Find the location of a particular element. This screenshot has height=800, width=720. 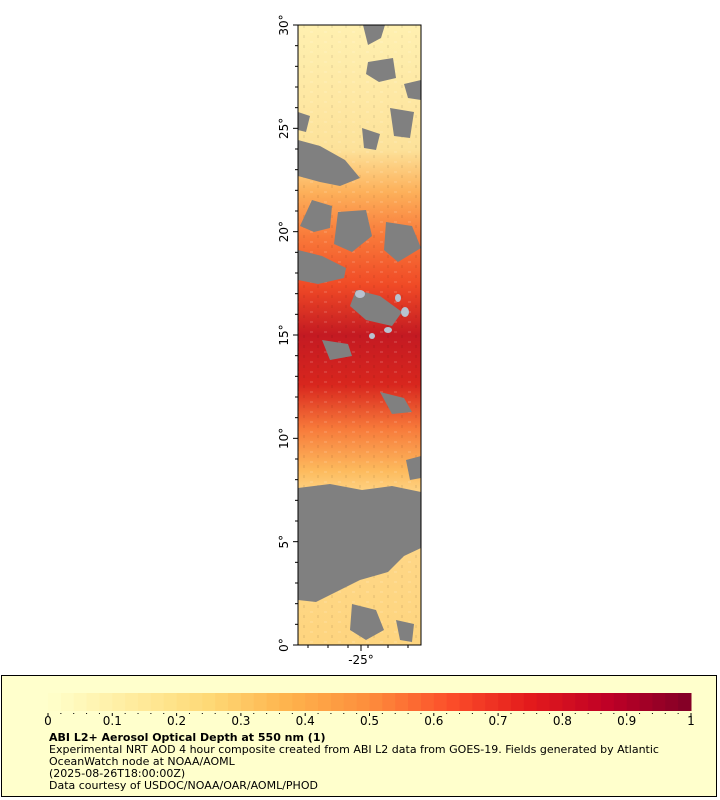

lat-tick-label: 20° is located at coordinates (284, 231).